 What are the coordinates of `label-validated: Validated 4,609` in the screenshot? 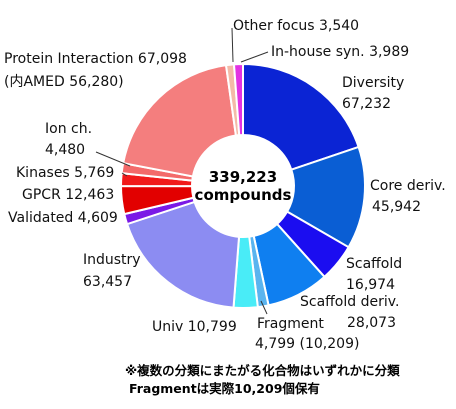 It's located at (63, 218).